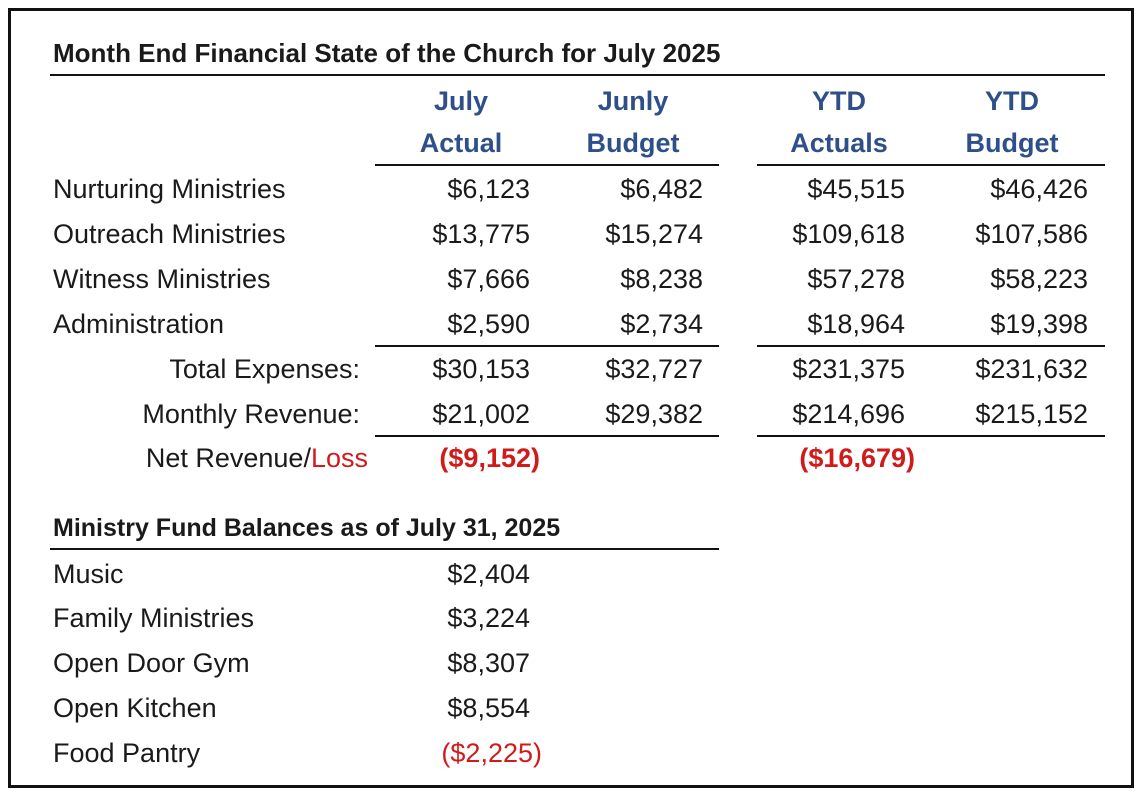 The image size is (1148, 800). Describe the element at coordinates (848, 234) in the screenshot. I see `cell-outreach-ytd-actuals: $109,618` at that location.